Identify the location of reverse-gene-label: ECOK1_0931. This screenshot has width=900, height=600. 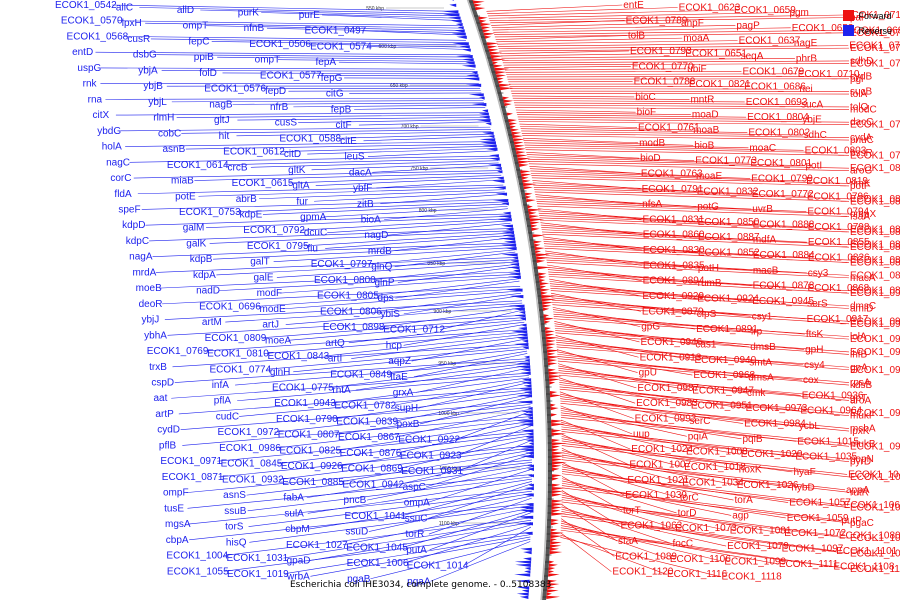
(432, 471).